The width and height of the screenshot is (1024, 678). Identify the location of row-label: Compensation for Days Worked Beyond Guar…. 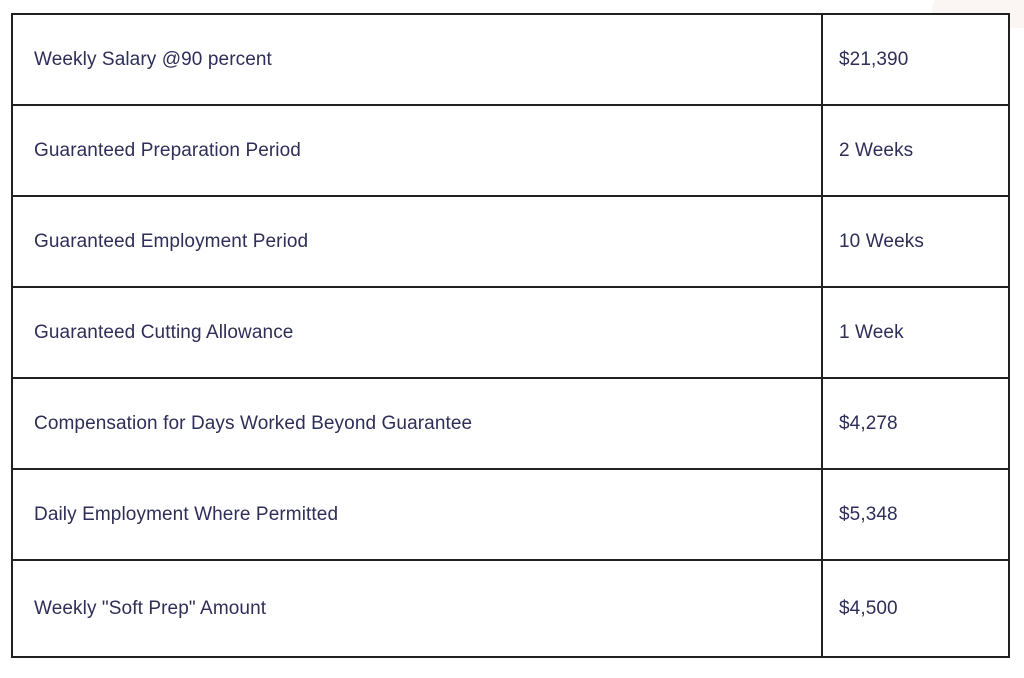
(253, 423).